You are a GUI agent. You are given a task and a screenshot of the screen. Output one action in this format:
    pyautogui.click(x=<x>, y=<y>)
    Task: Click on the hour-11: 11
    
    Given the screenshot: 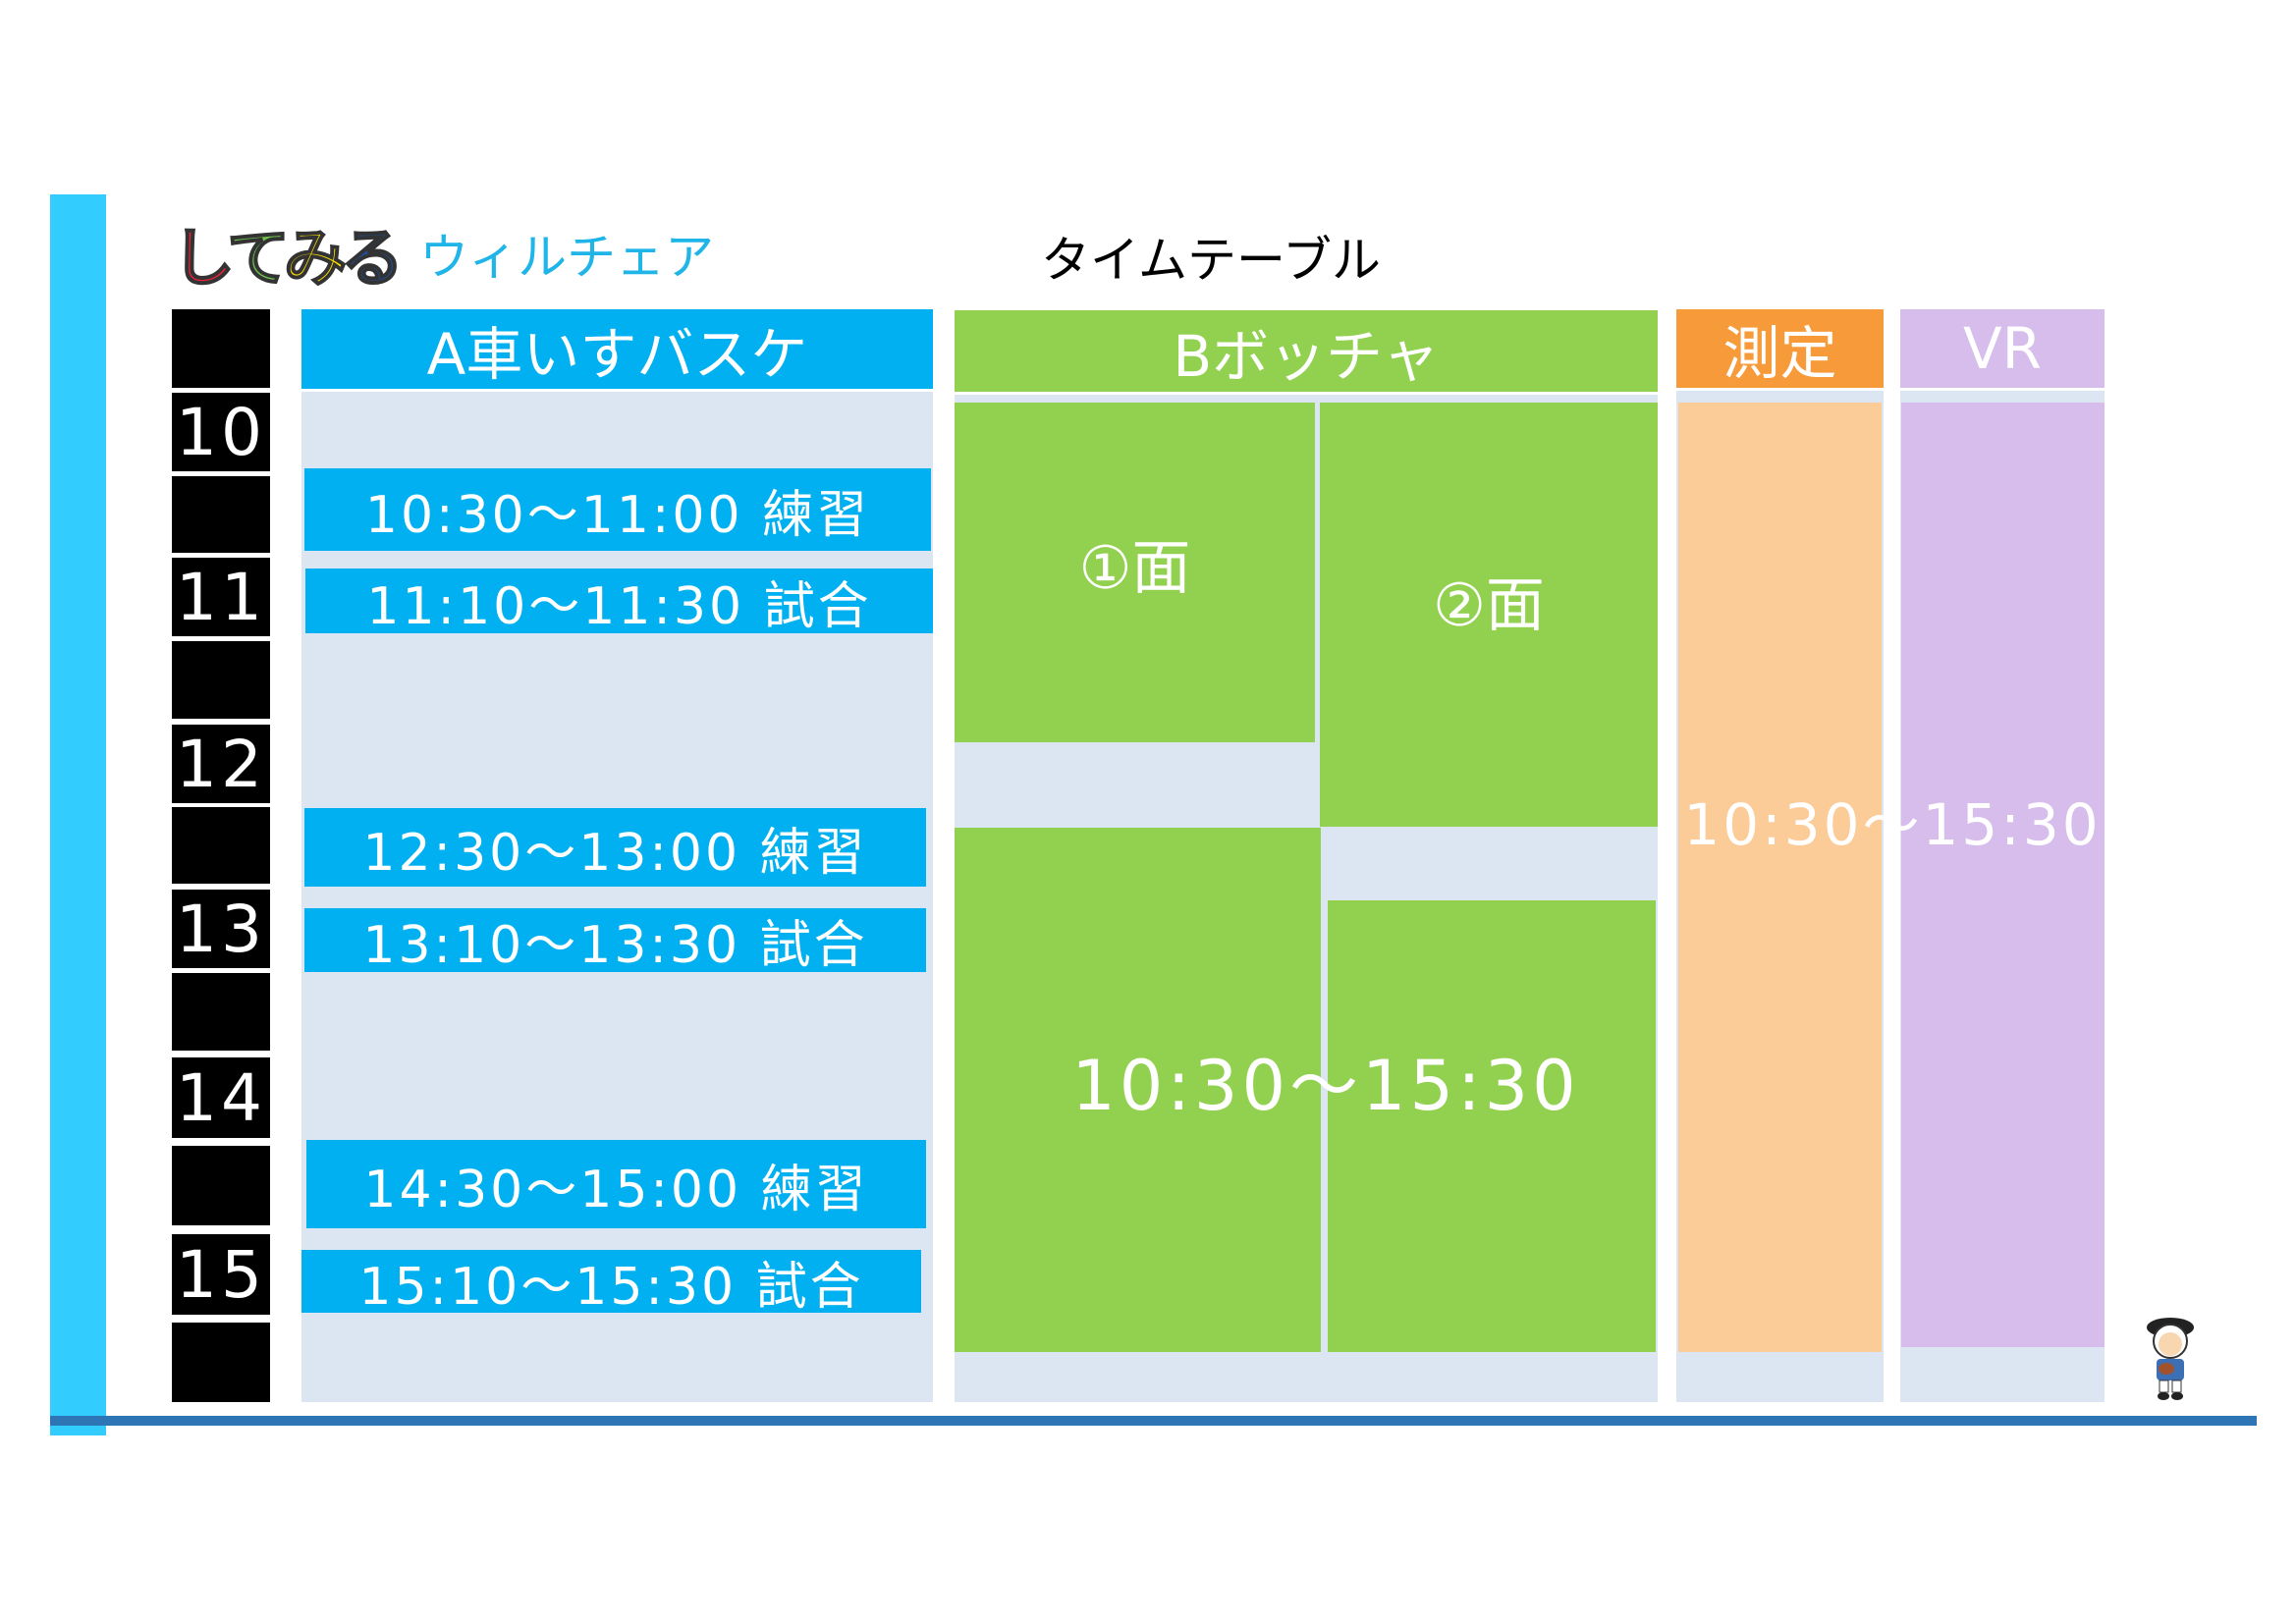 What is the action you would take?
    pyautogui.click(x=221, y=597)
    